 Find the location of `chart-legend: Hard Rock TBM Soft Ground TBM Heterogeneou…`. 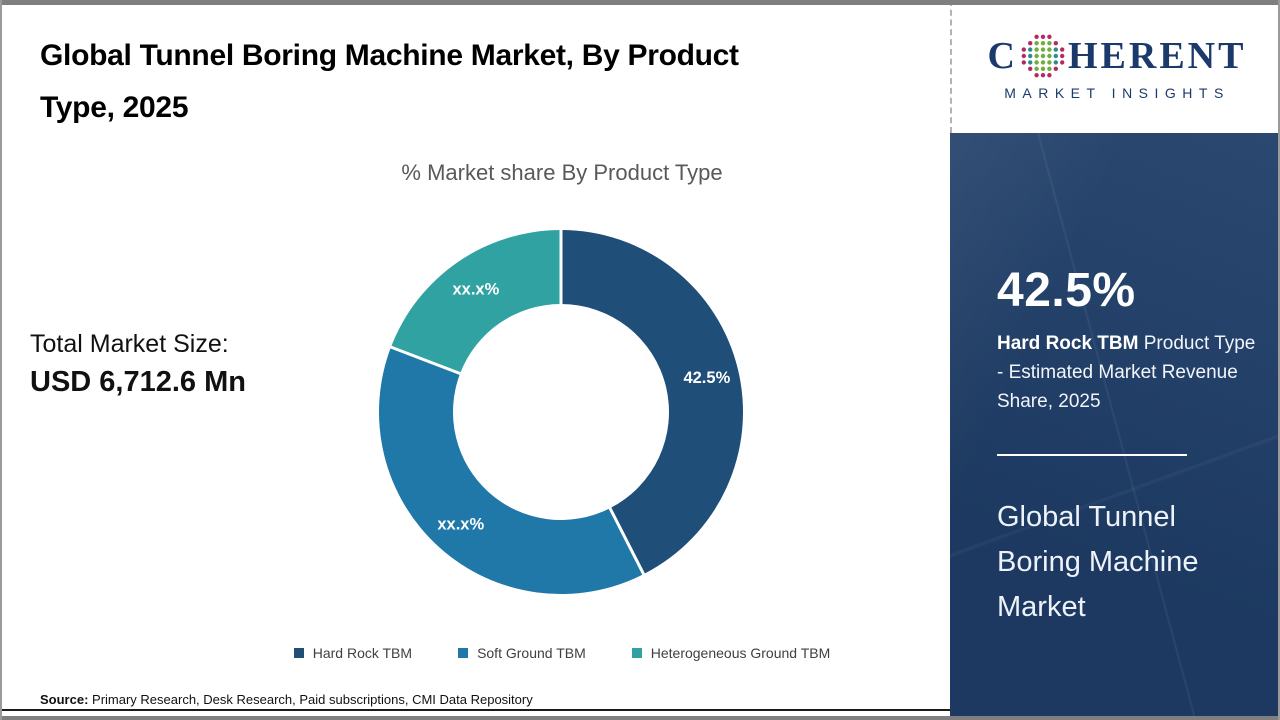

chart-legend: Hard Rock TBM Soft Ground TBM Heterogeneou… is located at coordinates (562, 653).